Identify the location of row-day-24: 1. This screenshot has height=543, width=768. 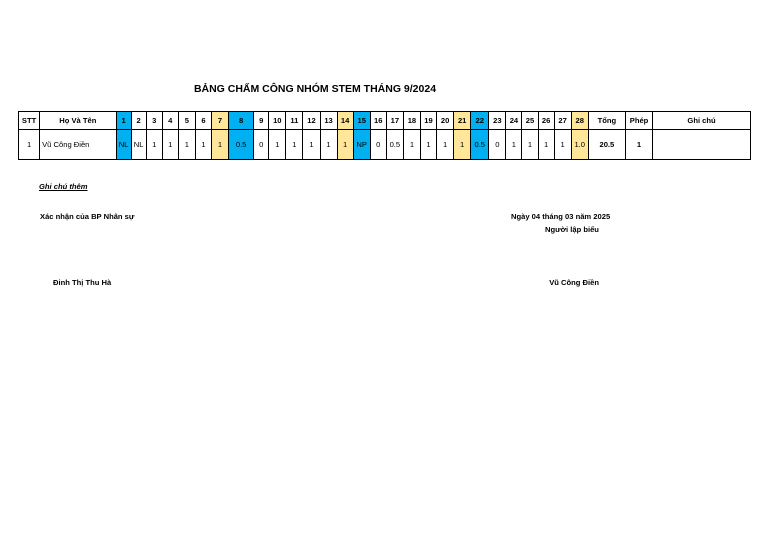
(514, 144).